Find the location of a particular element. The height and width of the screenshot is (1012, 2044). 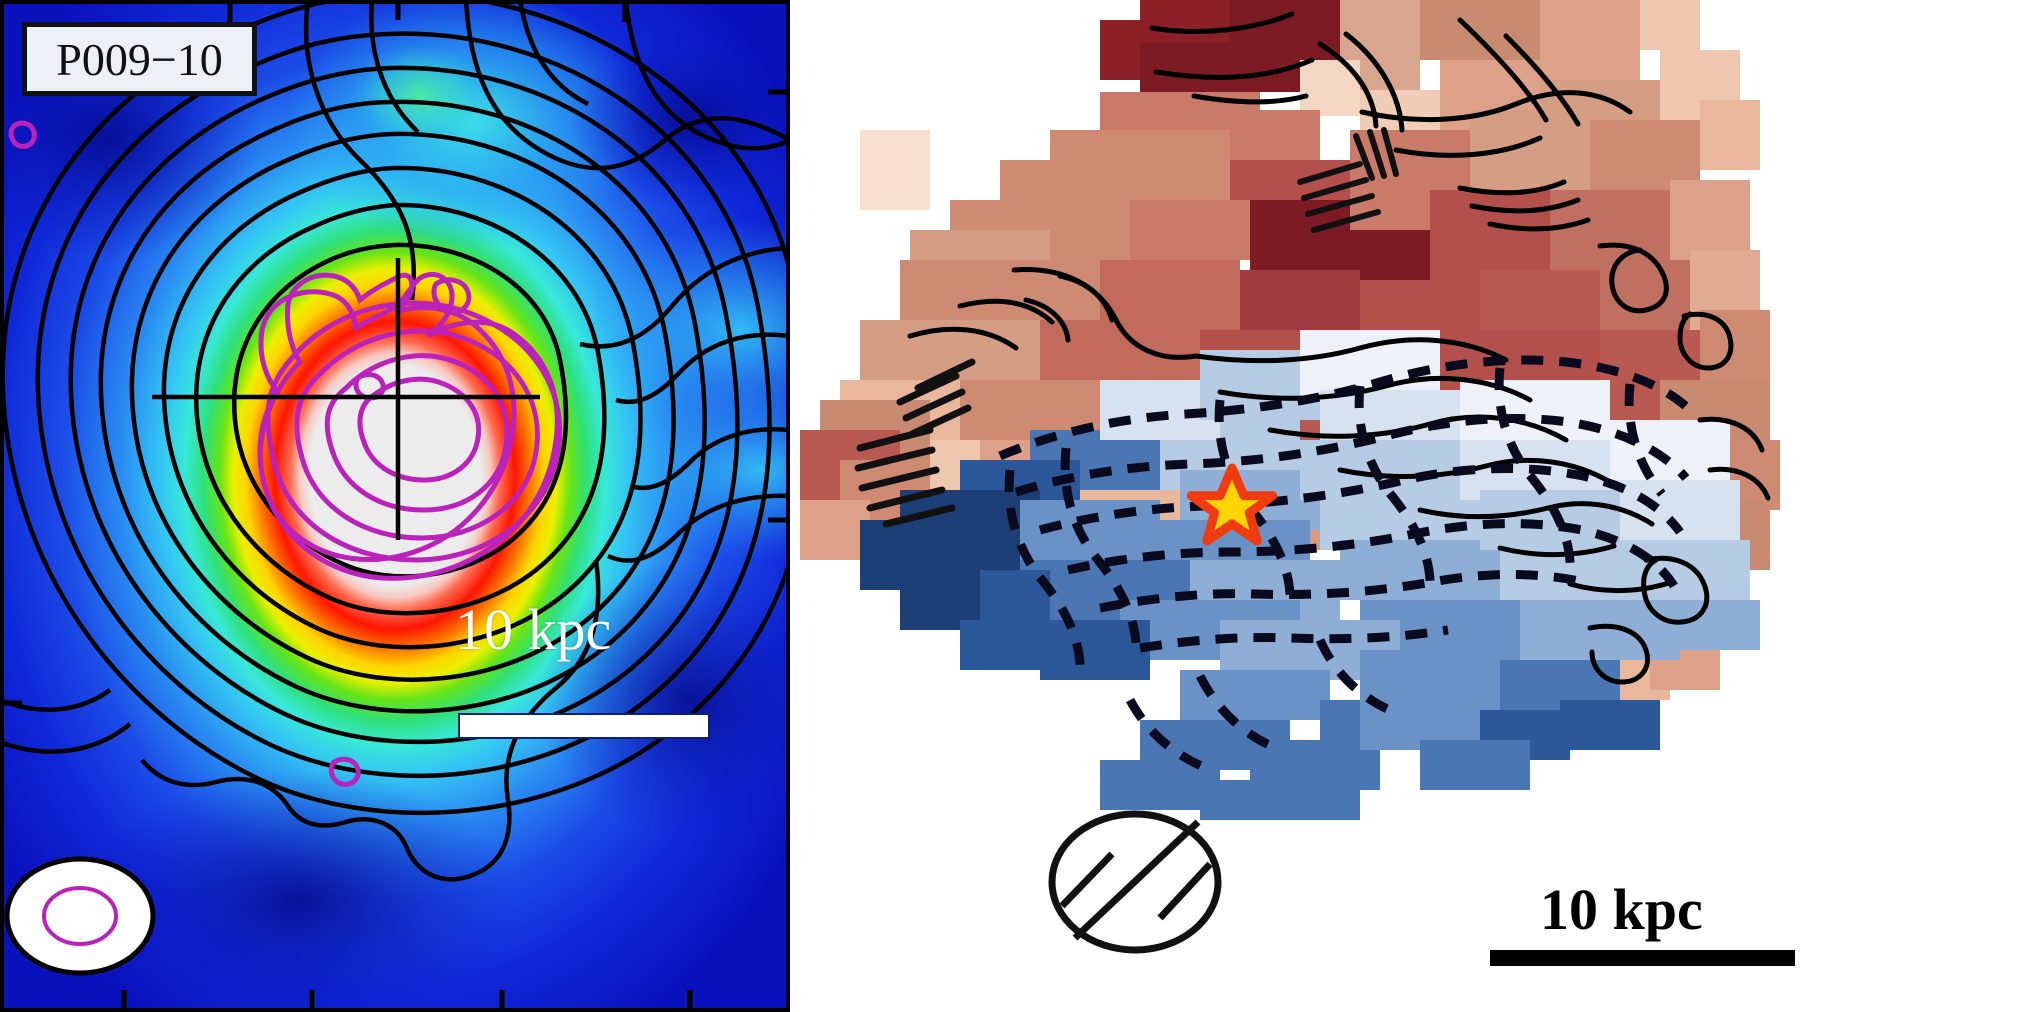

left-scalebar is located at coordinates (584, 726).